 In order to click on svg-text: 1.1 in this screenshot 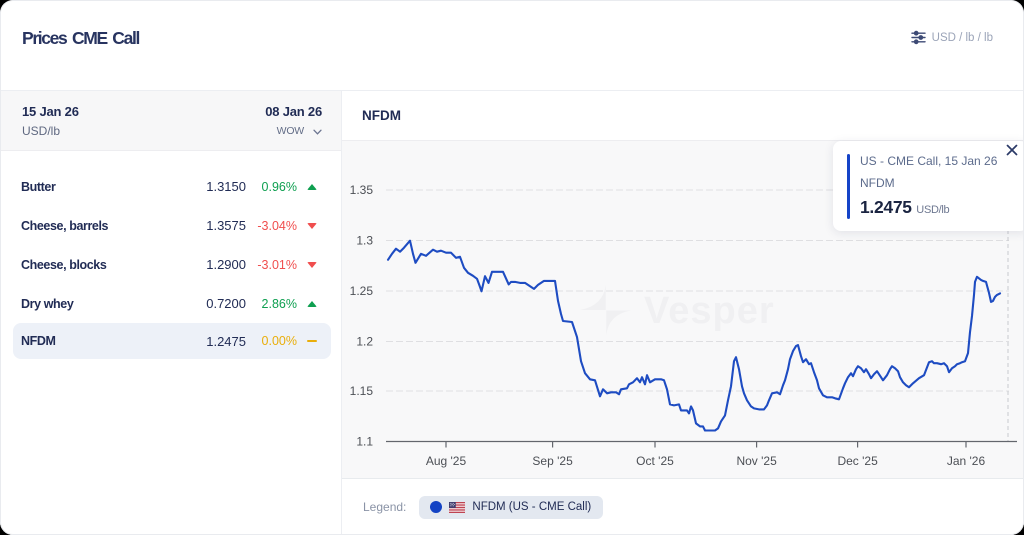, I will do `click(364, 442)`.